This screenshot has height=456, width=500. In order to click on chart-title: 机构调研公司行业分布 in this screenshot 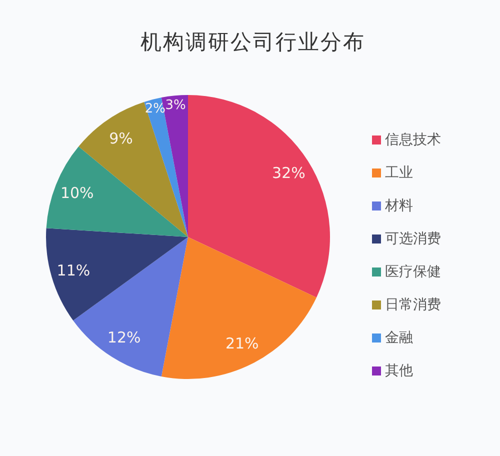, I will do `click(253, 42)`.